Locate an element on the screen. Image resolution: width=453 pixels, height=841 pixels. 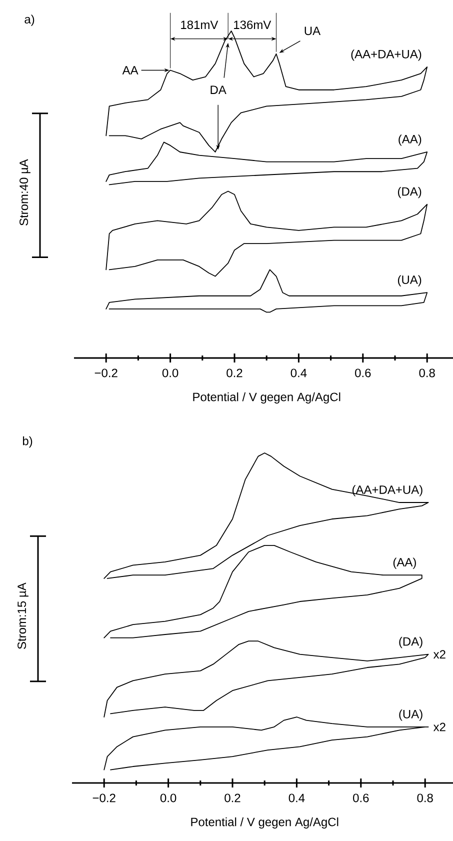
annotation: AA is located at coordinates (130, 70).